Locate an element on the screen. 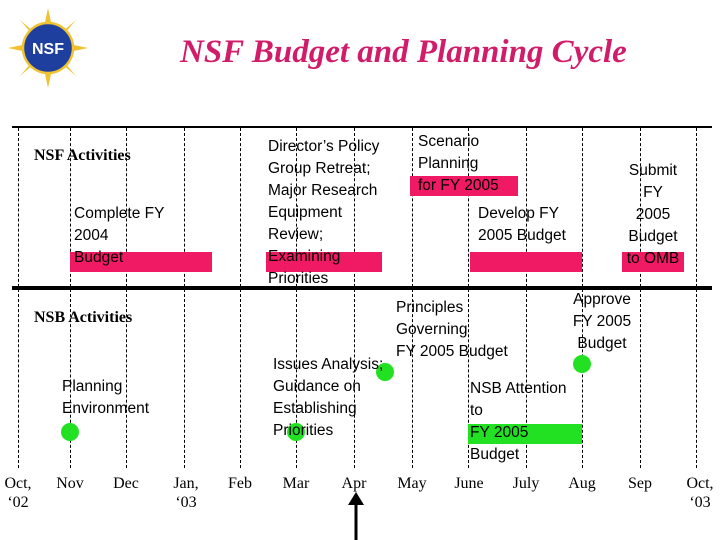 This screenshot has width=720, height=540. nsf-logo: NSF is located at coordinates (48, 48).